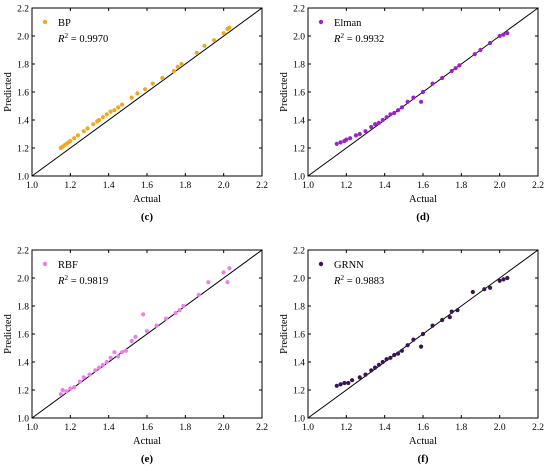  I want to click on panel-label: (c), so click(147, 217).